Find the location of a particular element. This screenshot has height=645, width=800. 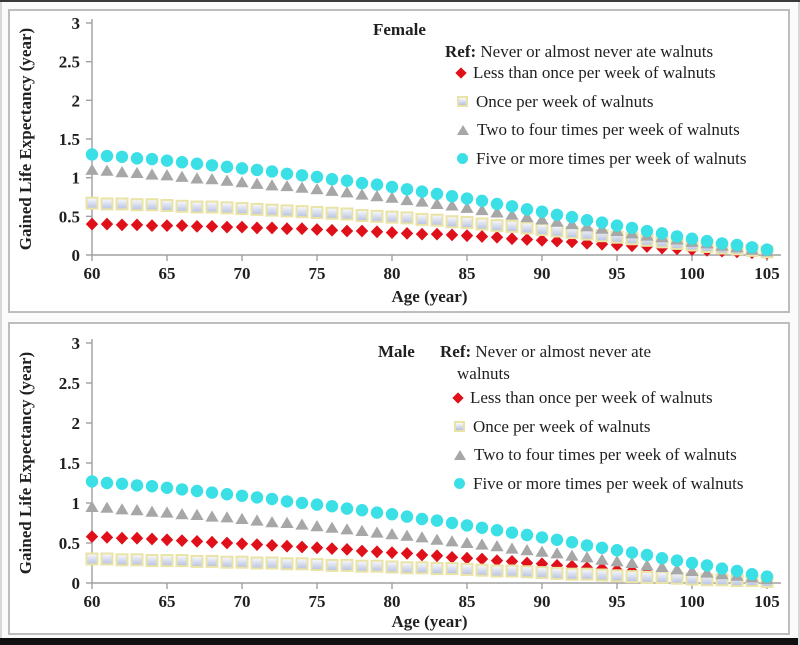

legend-item-once-per-week: Once per week of walnuts is located at coordinates (599, 426).